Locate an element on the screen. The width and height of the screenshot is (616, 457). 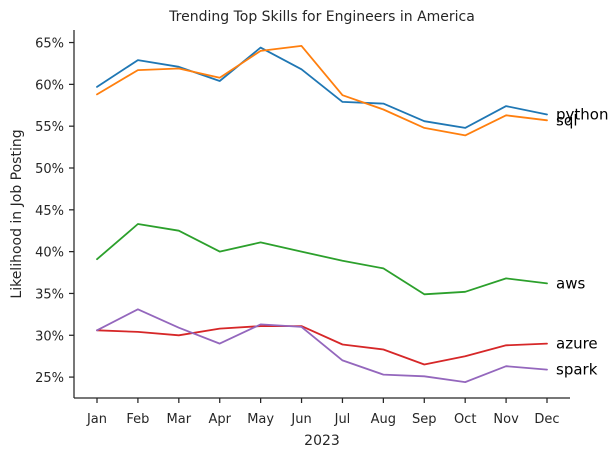
x-axis-title: 2023 is located at coordinates (322, 441).